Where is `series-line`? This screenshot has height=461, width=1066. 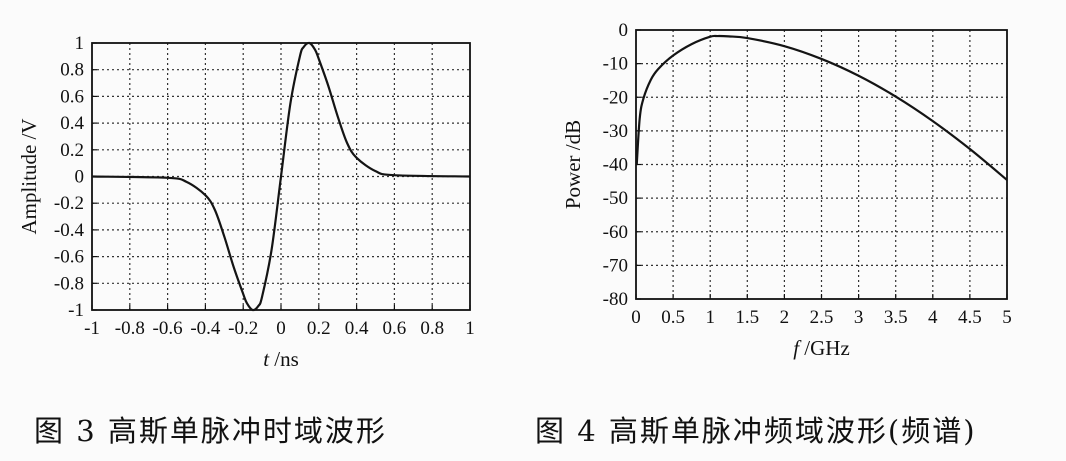 series-line is located at coordinates (821, 107).